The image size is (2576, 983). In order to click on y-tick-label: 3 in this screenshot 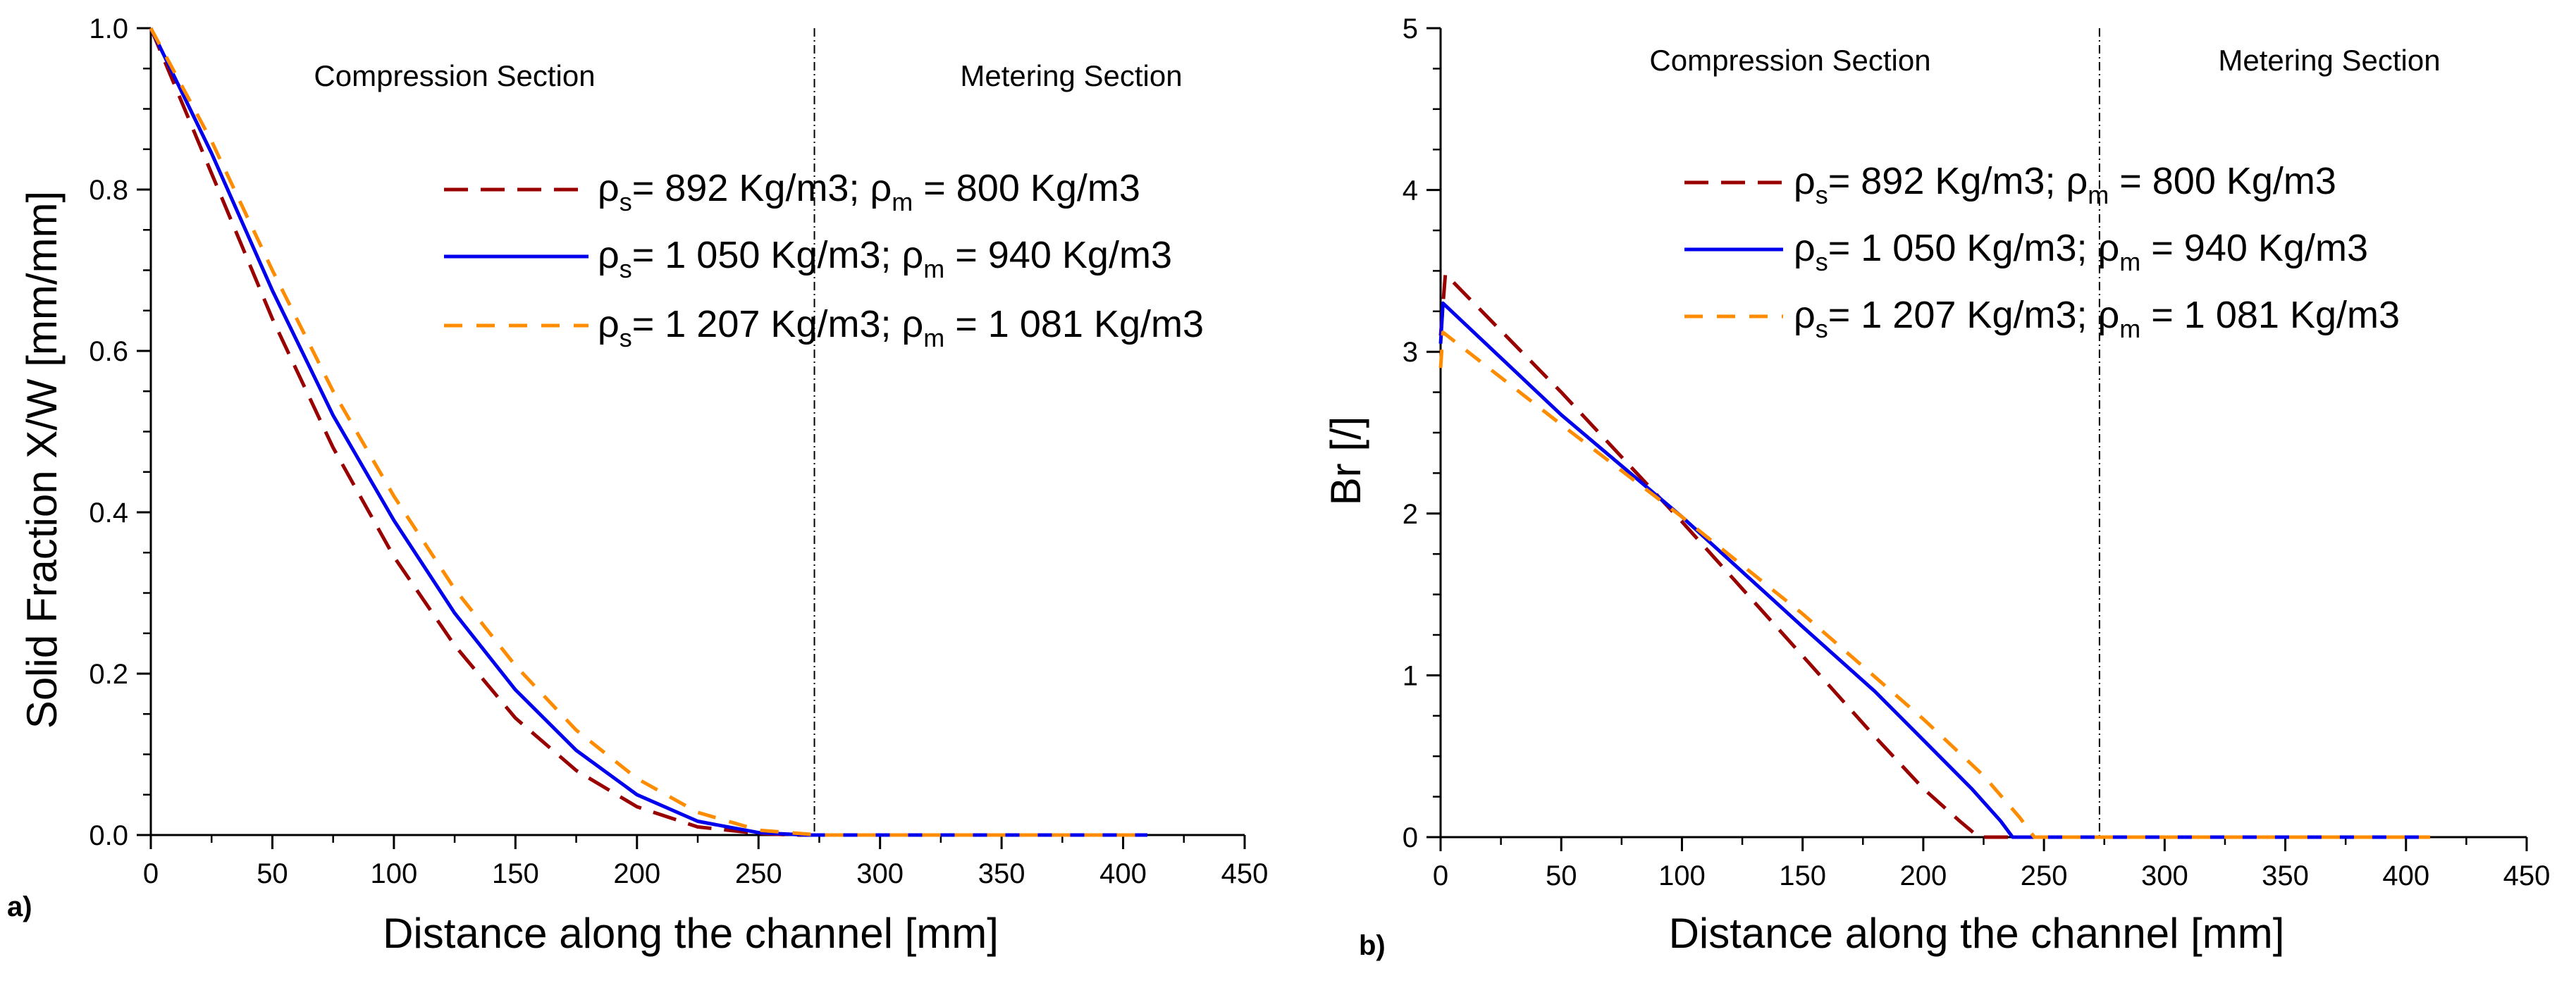, I will do `click(1410, 352)`.